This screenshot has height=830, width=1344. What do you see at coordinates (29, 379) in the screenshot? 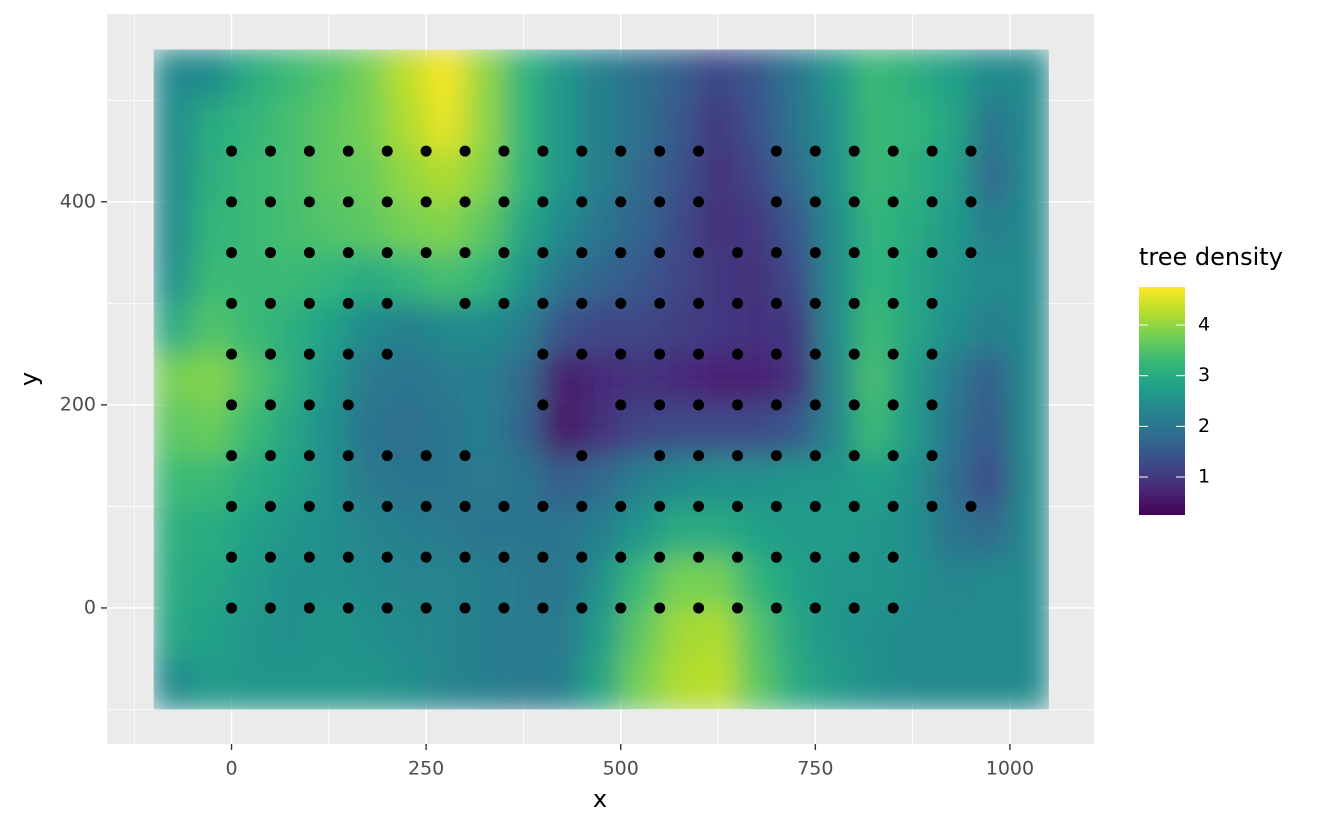
I see `y-axis-title: y` at bounding box center [29, 379].